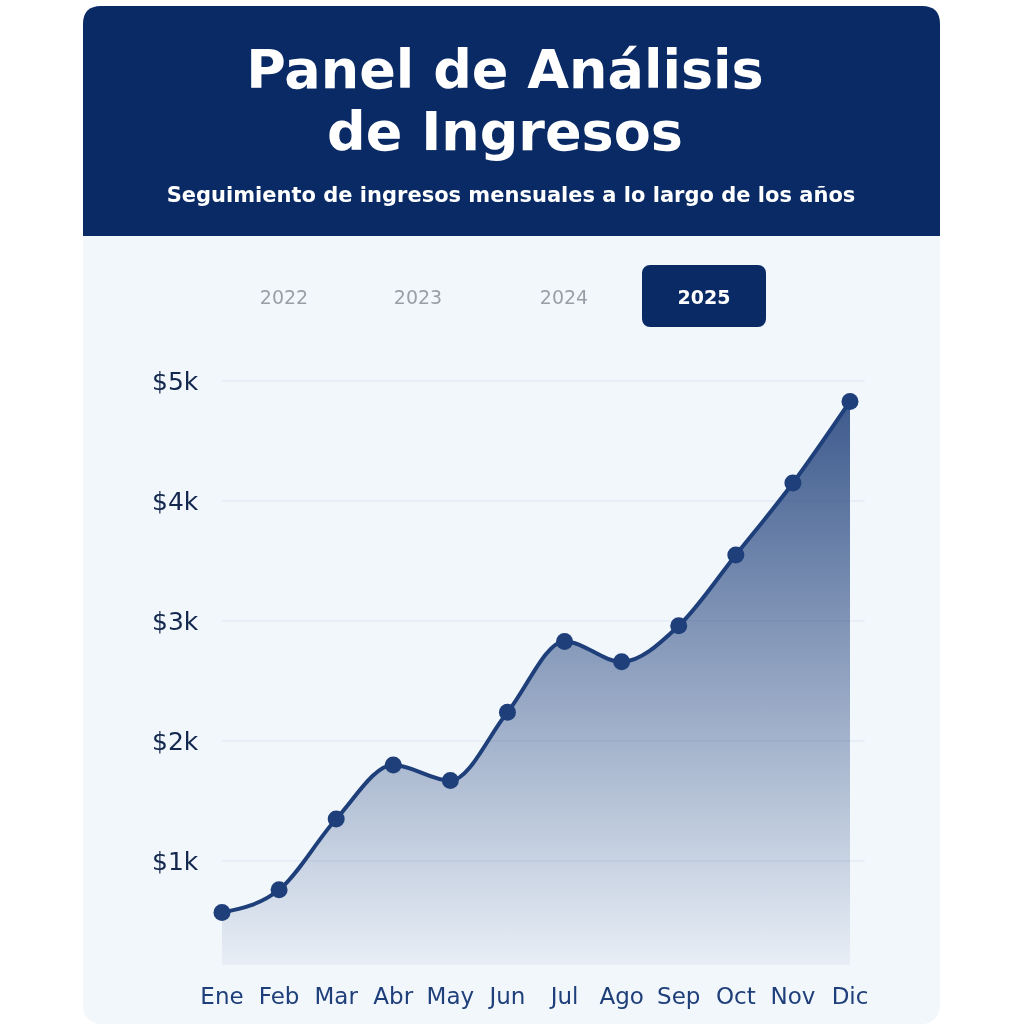 This screenshot has width=1024, height=1024. What do you see at coordinates (284, 297) in the screenshot?
I see `text: 2022` at bounding box center [284, 297].